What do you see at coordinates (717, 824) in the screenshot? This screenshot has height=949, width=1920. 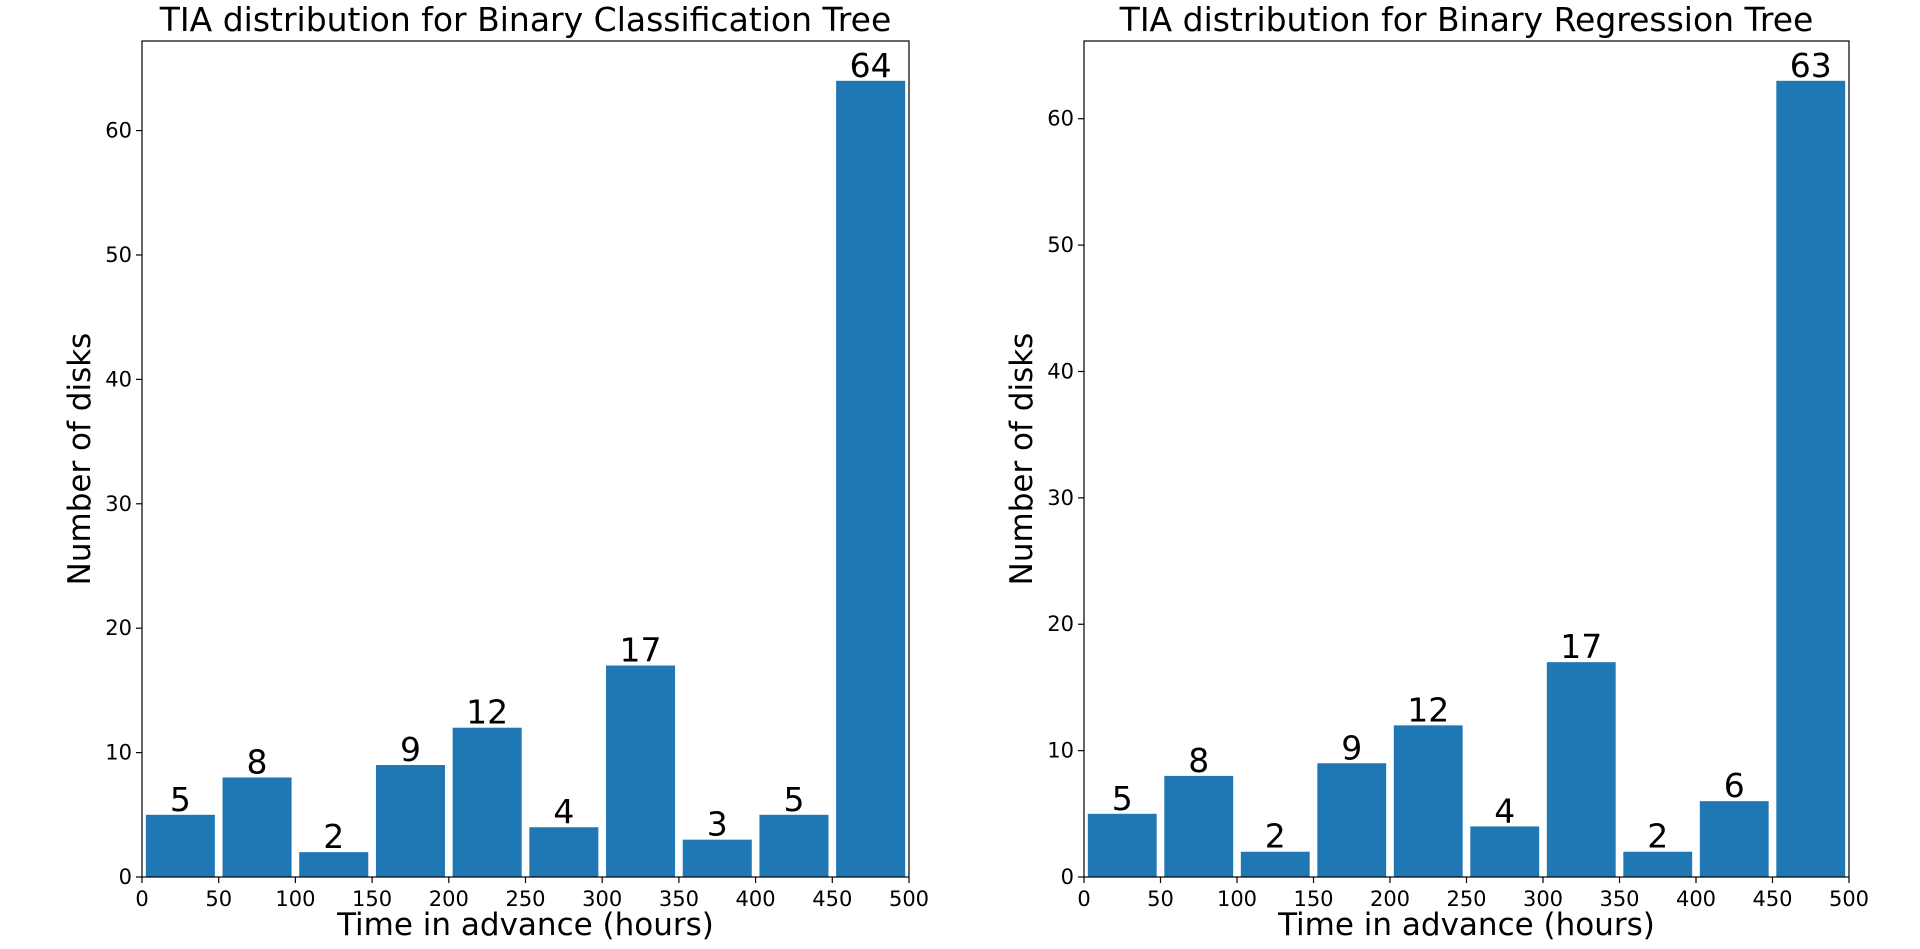 I see `bar-value-label: 3` at bounding box center [717, 824].